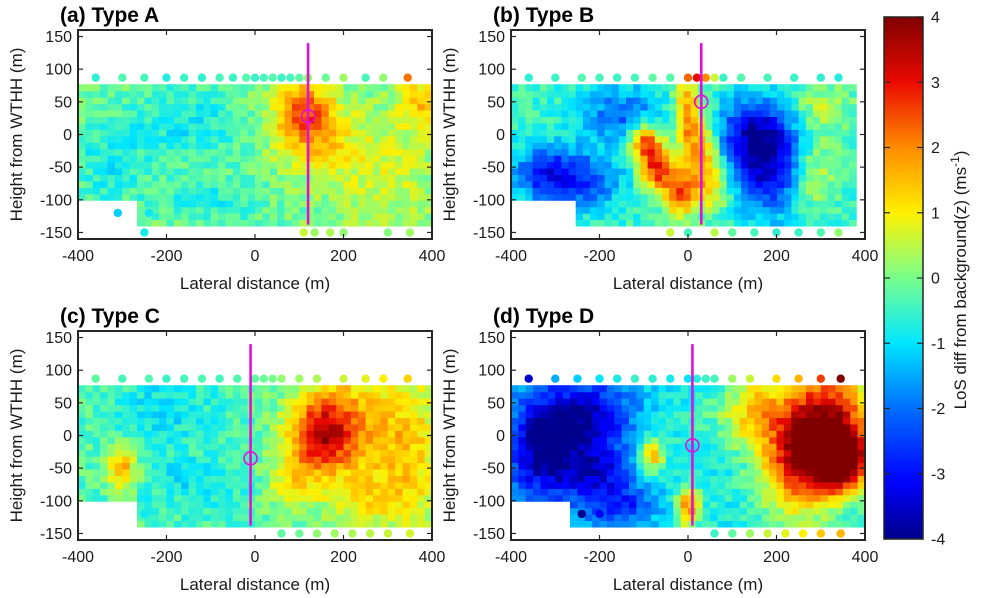  What do you see at coordinates (343, 256) in the screenshot?
I see `x-tick-label: 200` at bounding box center [343, 256].